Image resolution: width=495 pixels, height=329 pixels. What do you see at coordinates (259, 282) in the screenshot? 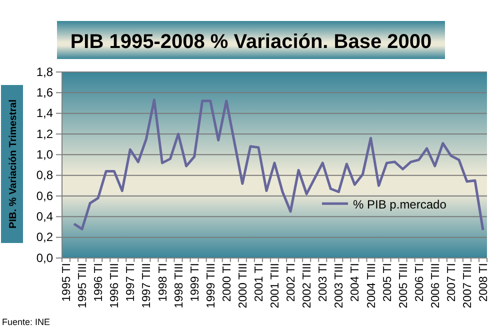
I see `x-tick-label: 2001 TI` at bounding box center [259, 282].